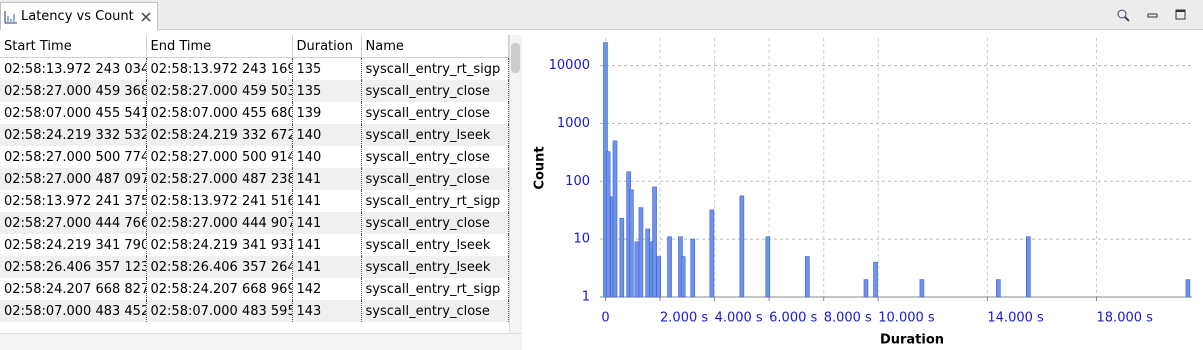  I want to click on table-cell: 02:58:27.000 459 503, so click(219, 91).